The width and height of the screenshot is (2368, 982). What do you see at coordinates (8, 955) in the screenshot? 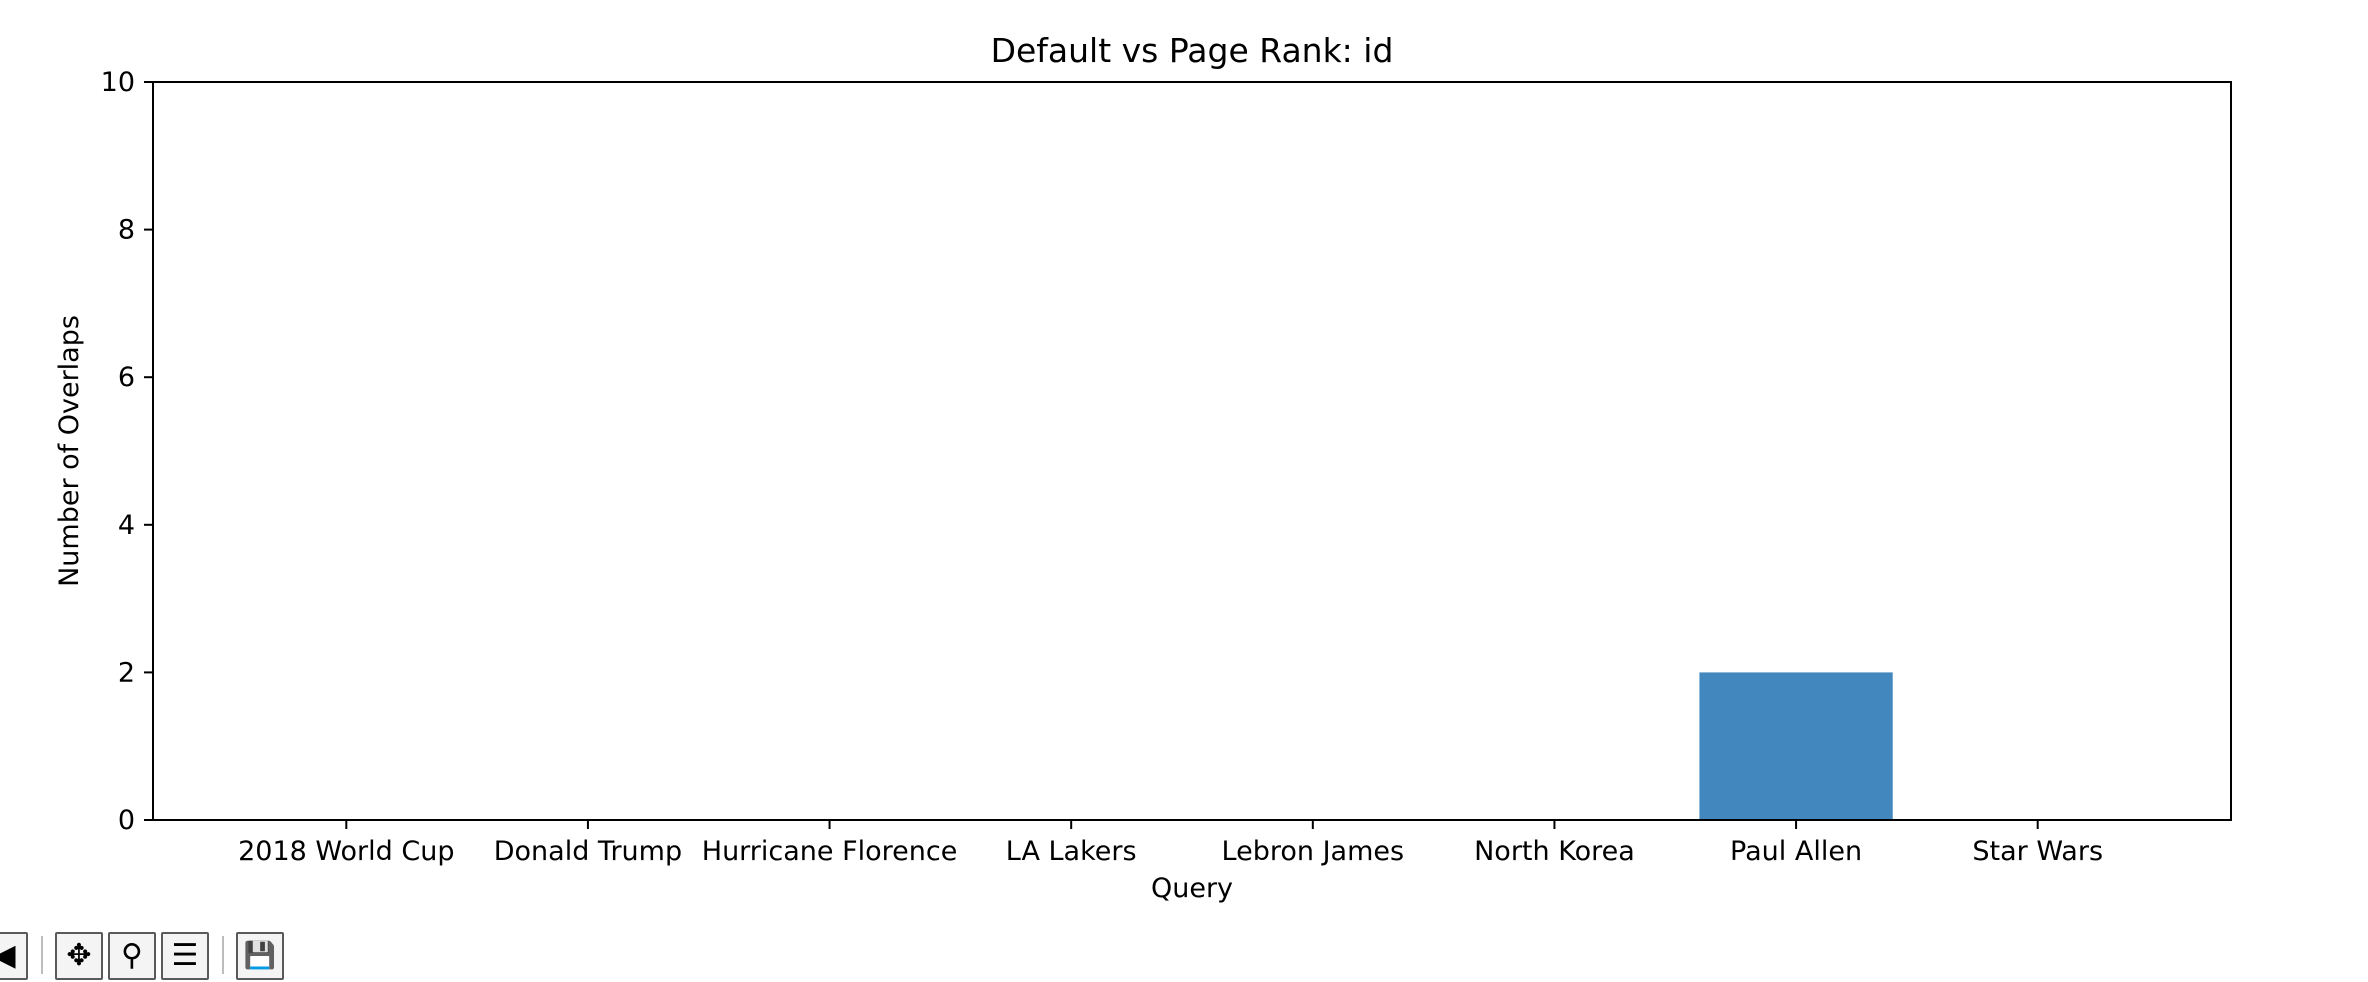
I see `back-icon: ◀` at bounding box center [8, 955].